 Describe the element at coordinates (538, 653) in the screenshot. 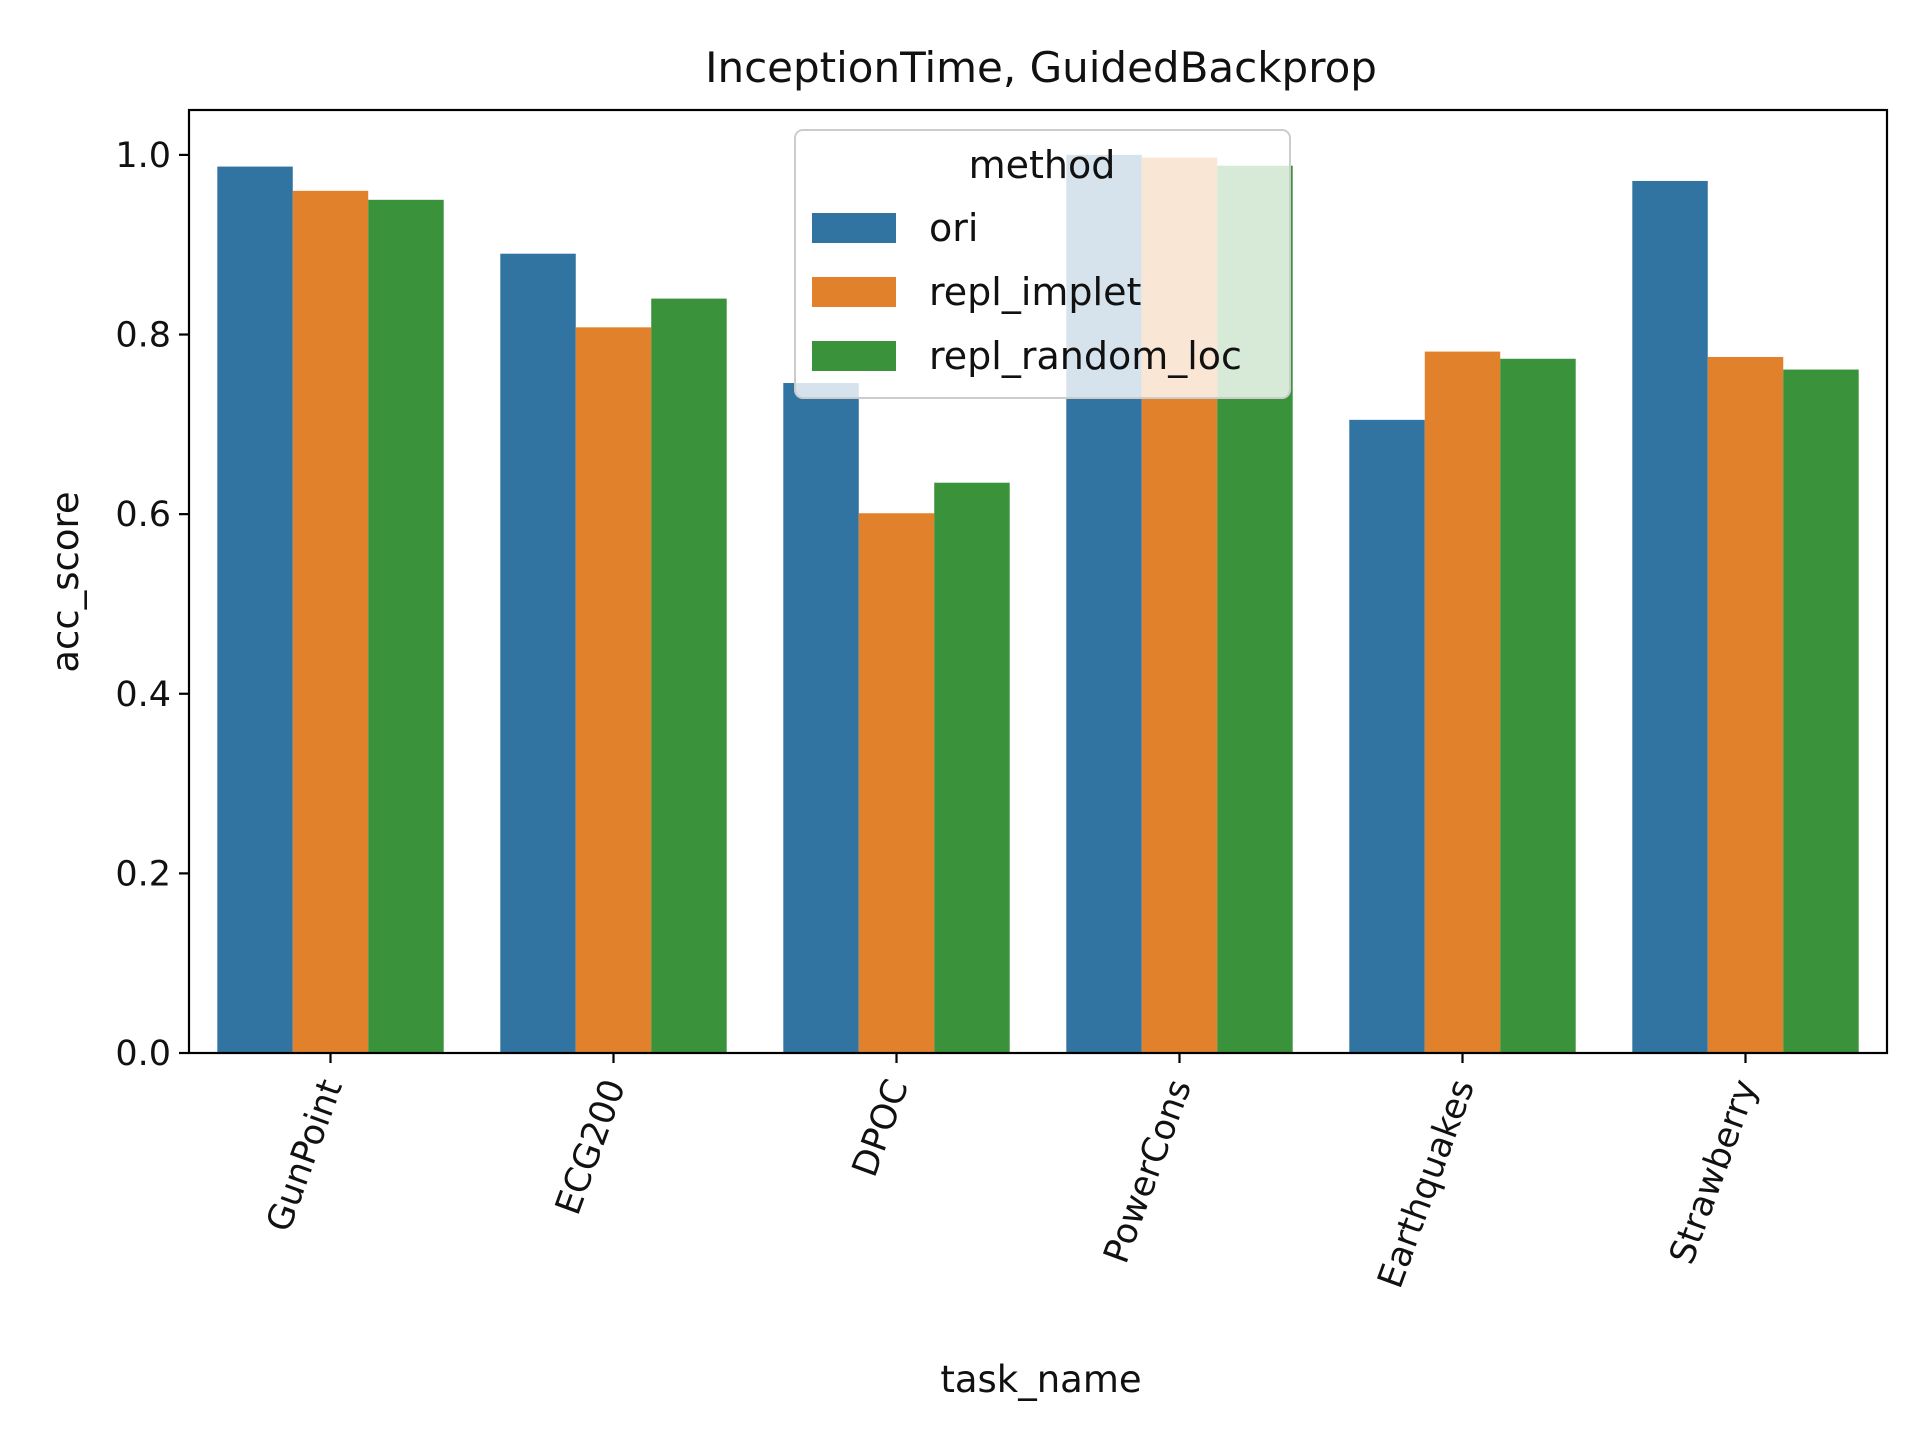

I see `bar-ori-ECG200` at that location.